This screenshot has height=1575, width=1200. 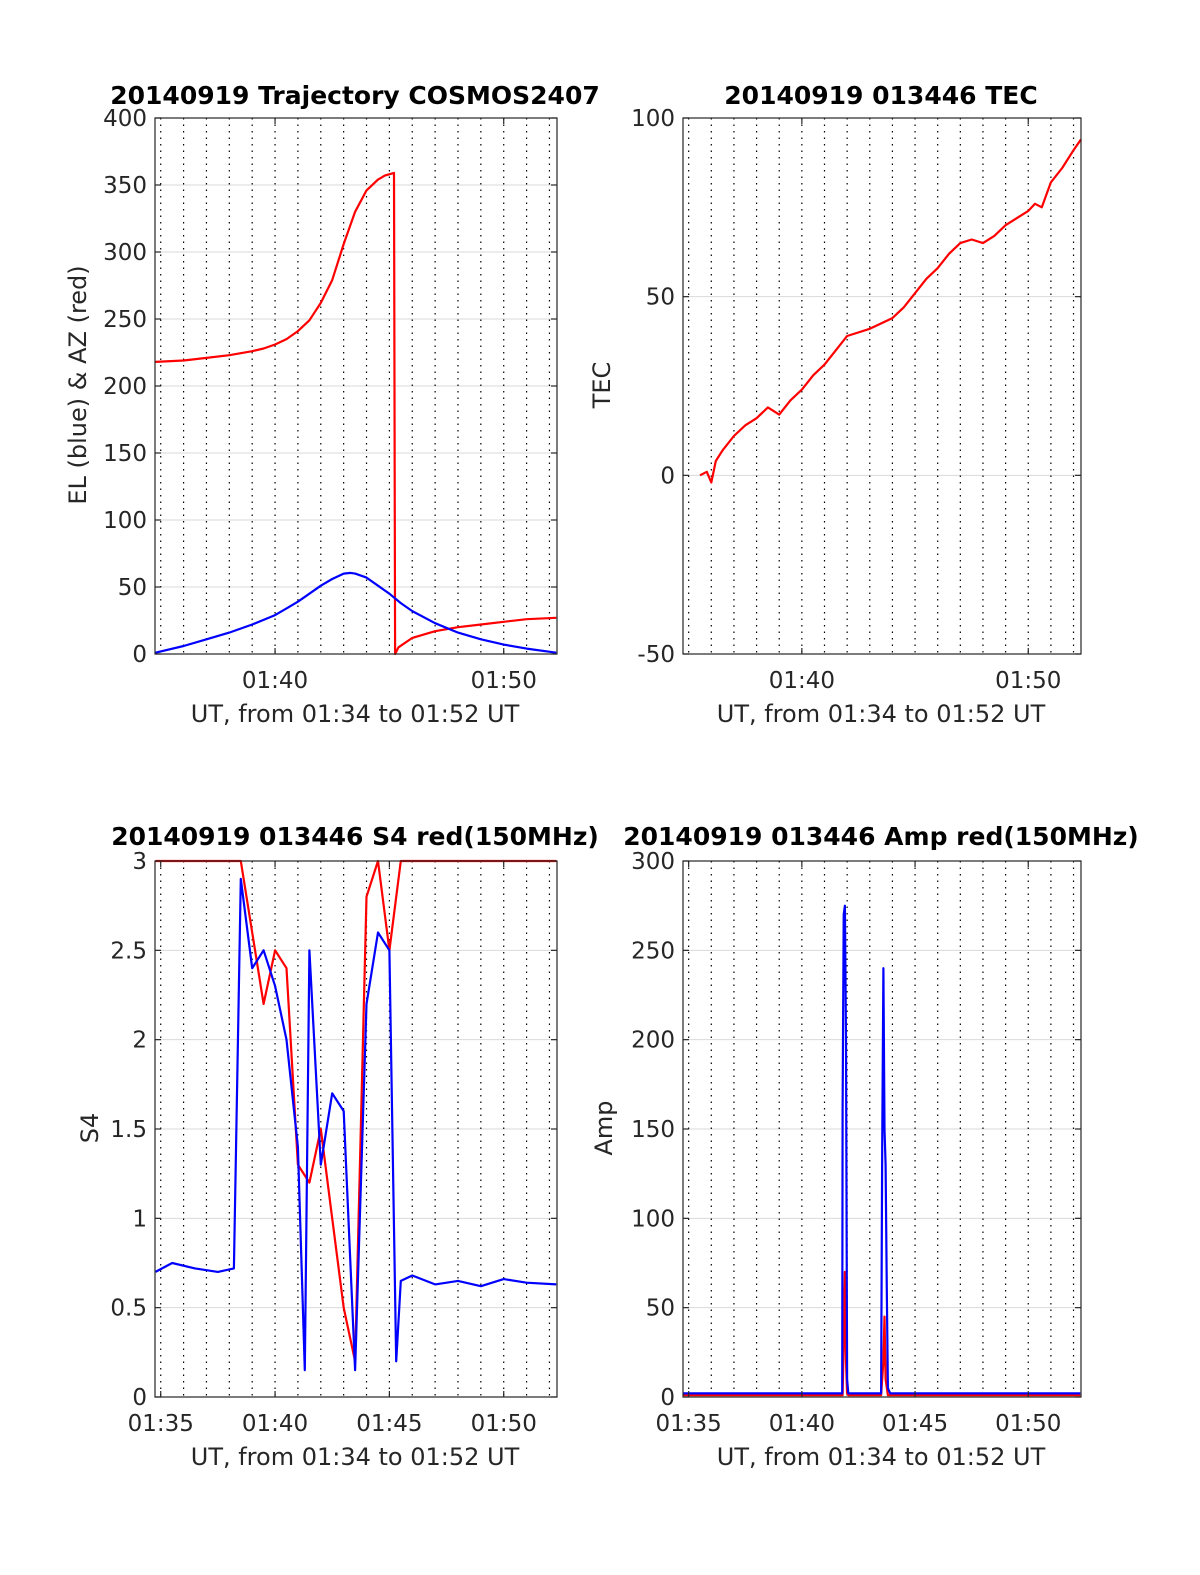 I want to click on trajectory-title: 20140919 Trajectory COSMOS2407, so click(x=355, y=95).